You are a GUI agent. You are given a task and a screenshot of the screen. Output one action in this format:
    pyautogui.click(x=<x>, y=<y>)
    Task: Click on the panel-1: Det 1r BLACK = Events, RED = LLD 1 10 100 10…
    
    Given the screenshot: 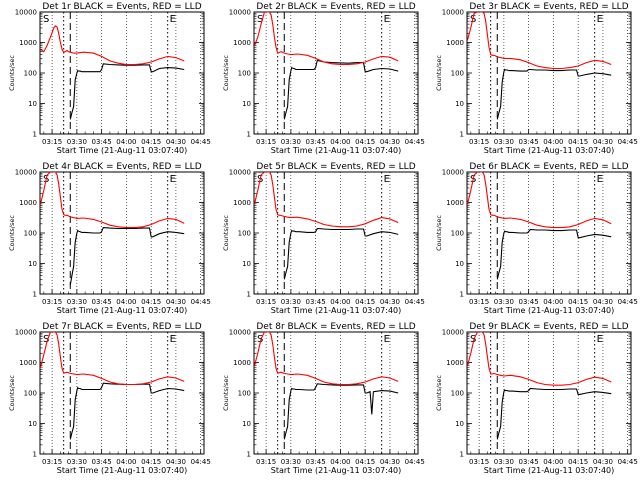 What is the action you would take?
    pyautogui.click(x=109, y=78)
    